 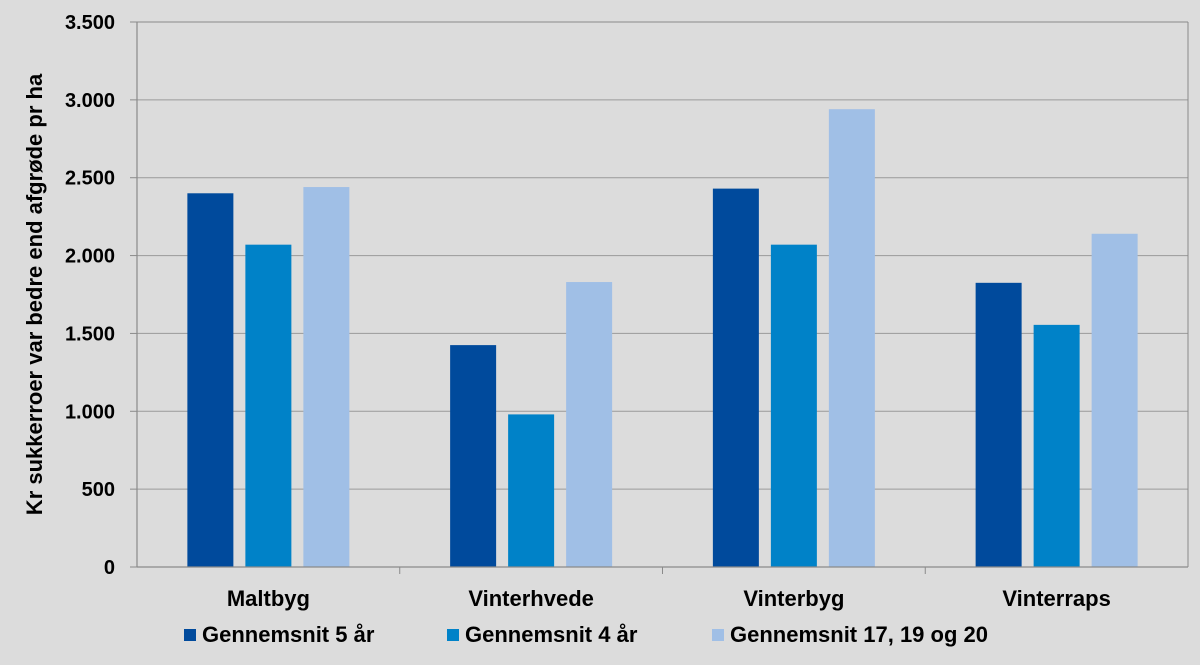 I want to click on x-category-labels: Maltbyg Vinterhvede Vinterbyg Vinterraps, so click(x=669, y=598).